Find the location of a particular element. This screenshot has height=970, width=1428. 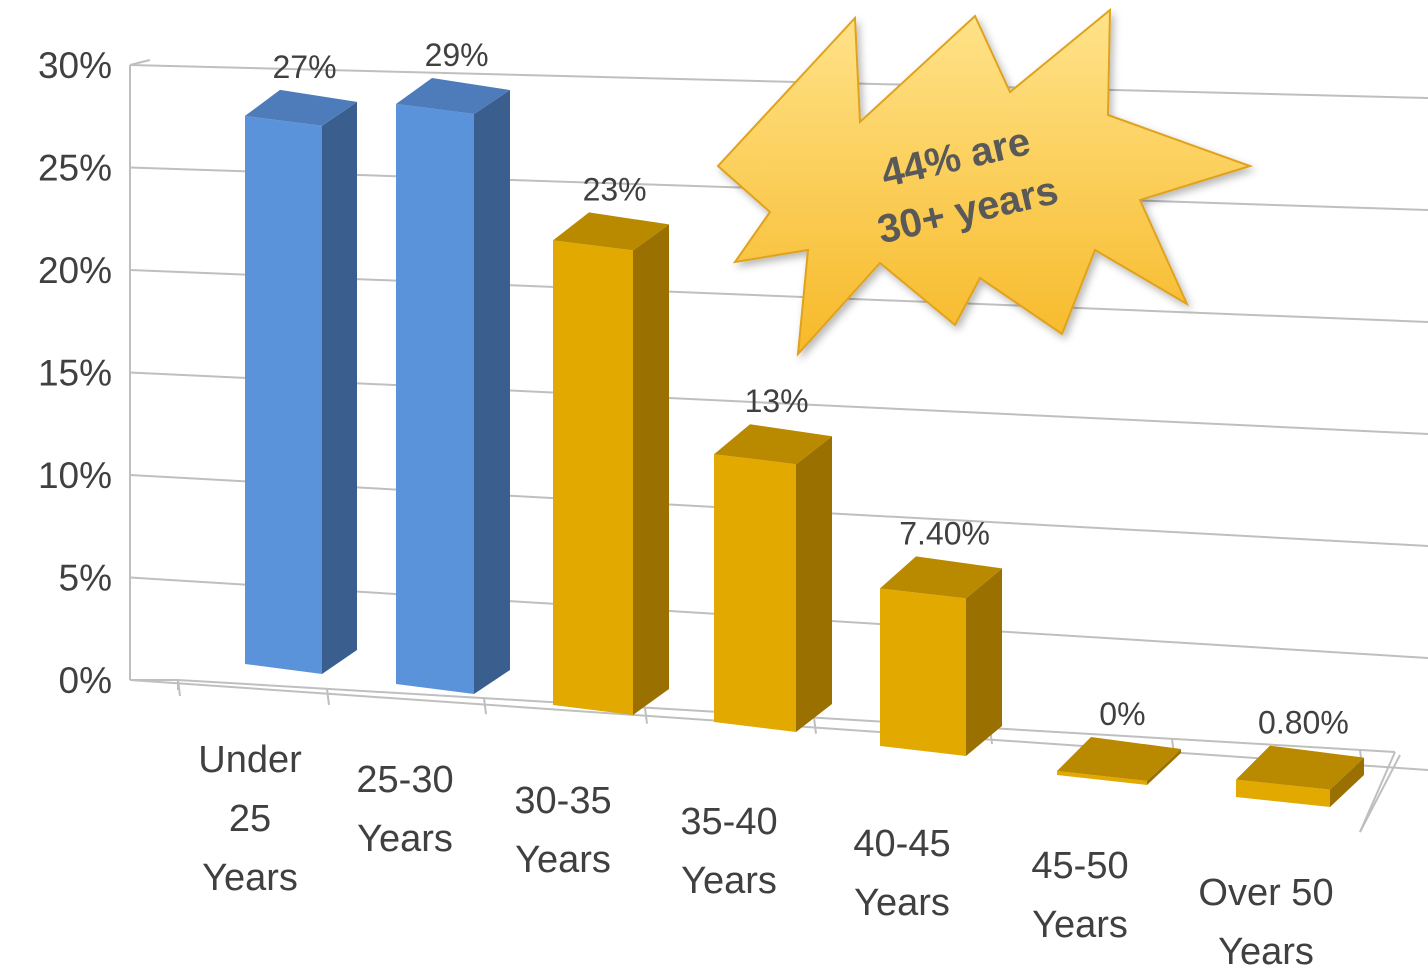

category-label: Under 25 Years is located at coordinates (250, 819).